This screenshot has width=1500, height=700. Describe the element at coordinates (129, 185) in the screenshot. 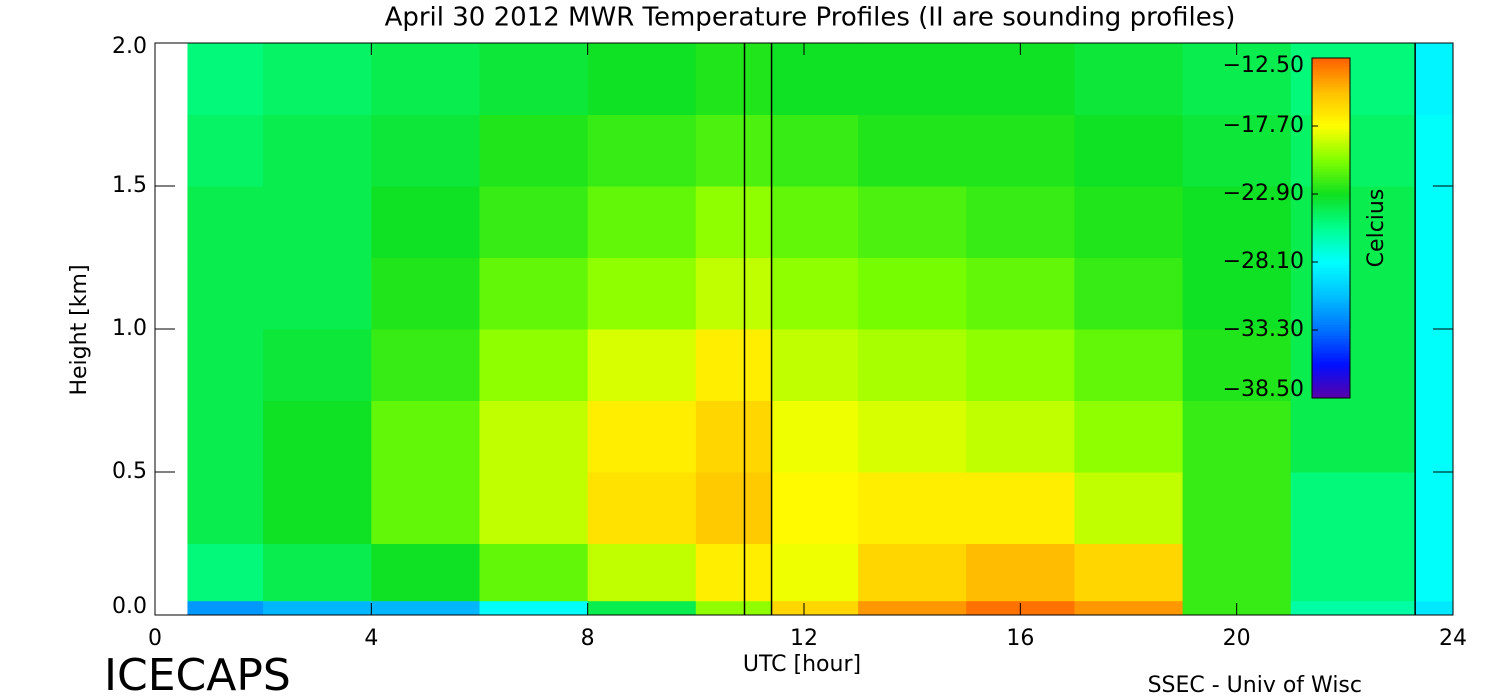

I see `y-tick-label: 1.5` at that location.